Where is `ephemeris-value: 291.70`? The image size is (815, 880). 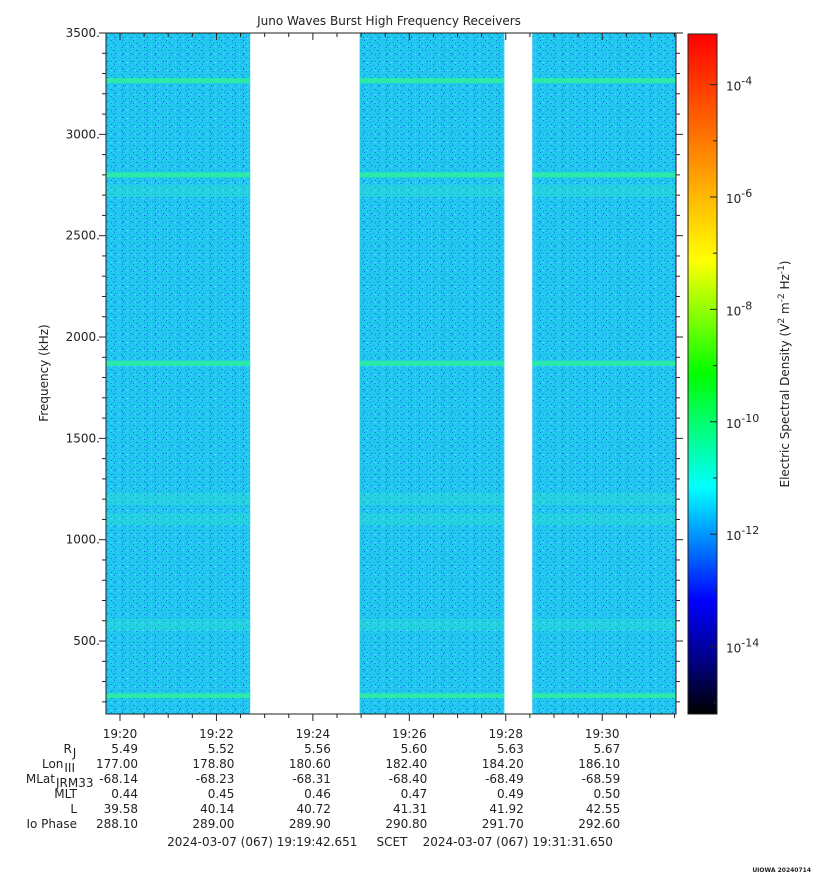
ephemeris-value: 291.70 is located at coordinates (503, 824).